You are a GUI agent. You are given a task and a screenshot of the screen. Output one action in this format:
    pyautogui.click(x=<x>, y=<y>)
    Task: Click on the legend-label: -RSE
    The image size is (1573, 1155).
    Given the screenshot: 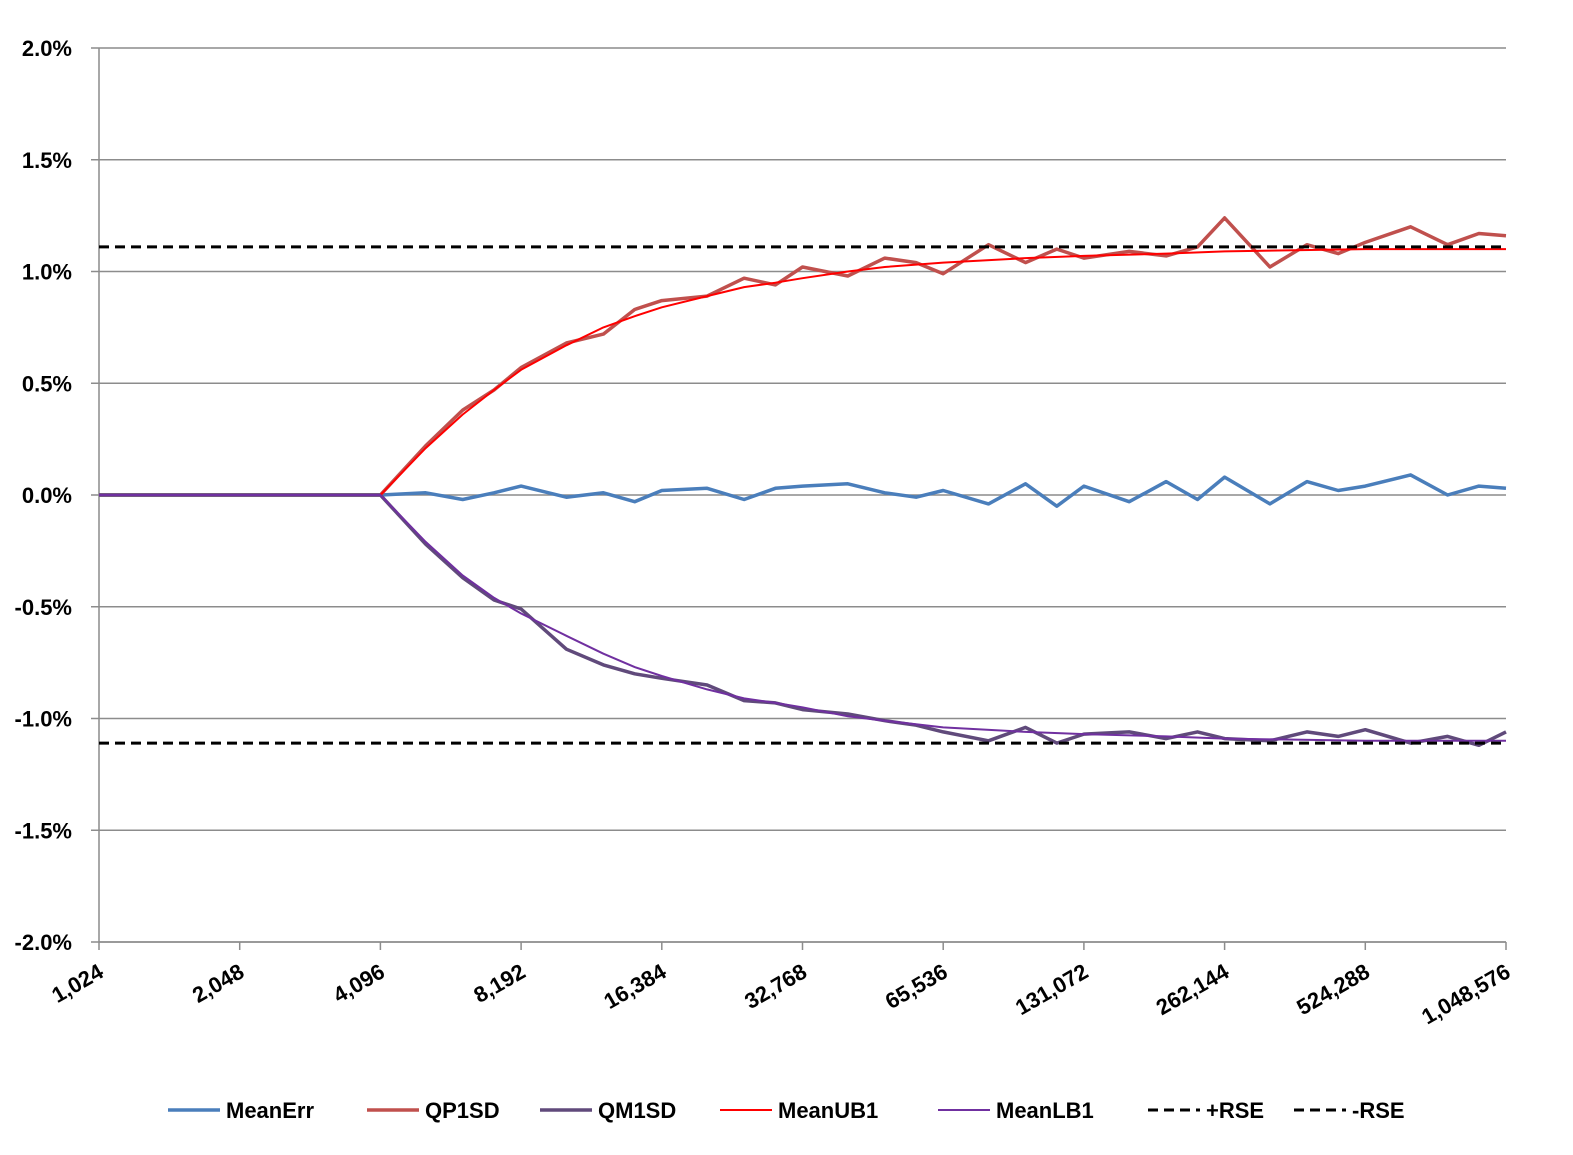 What is the action you would take?
    pyautogui.click(x=1378, y=1110)
    